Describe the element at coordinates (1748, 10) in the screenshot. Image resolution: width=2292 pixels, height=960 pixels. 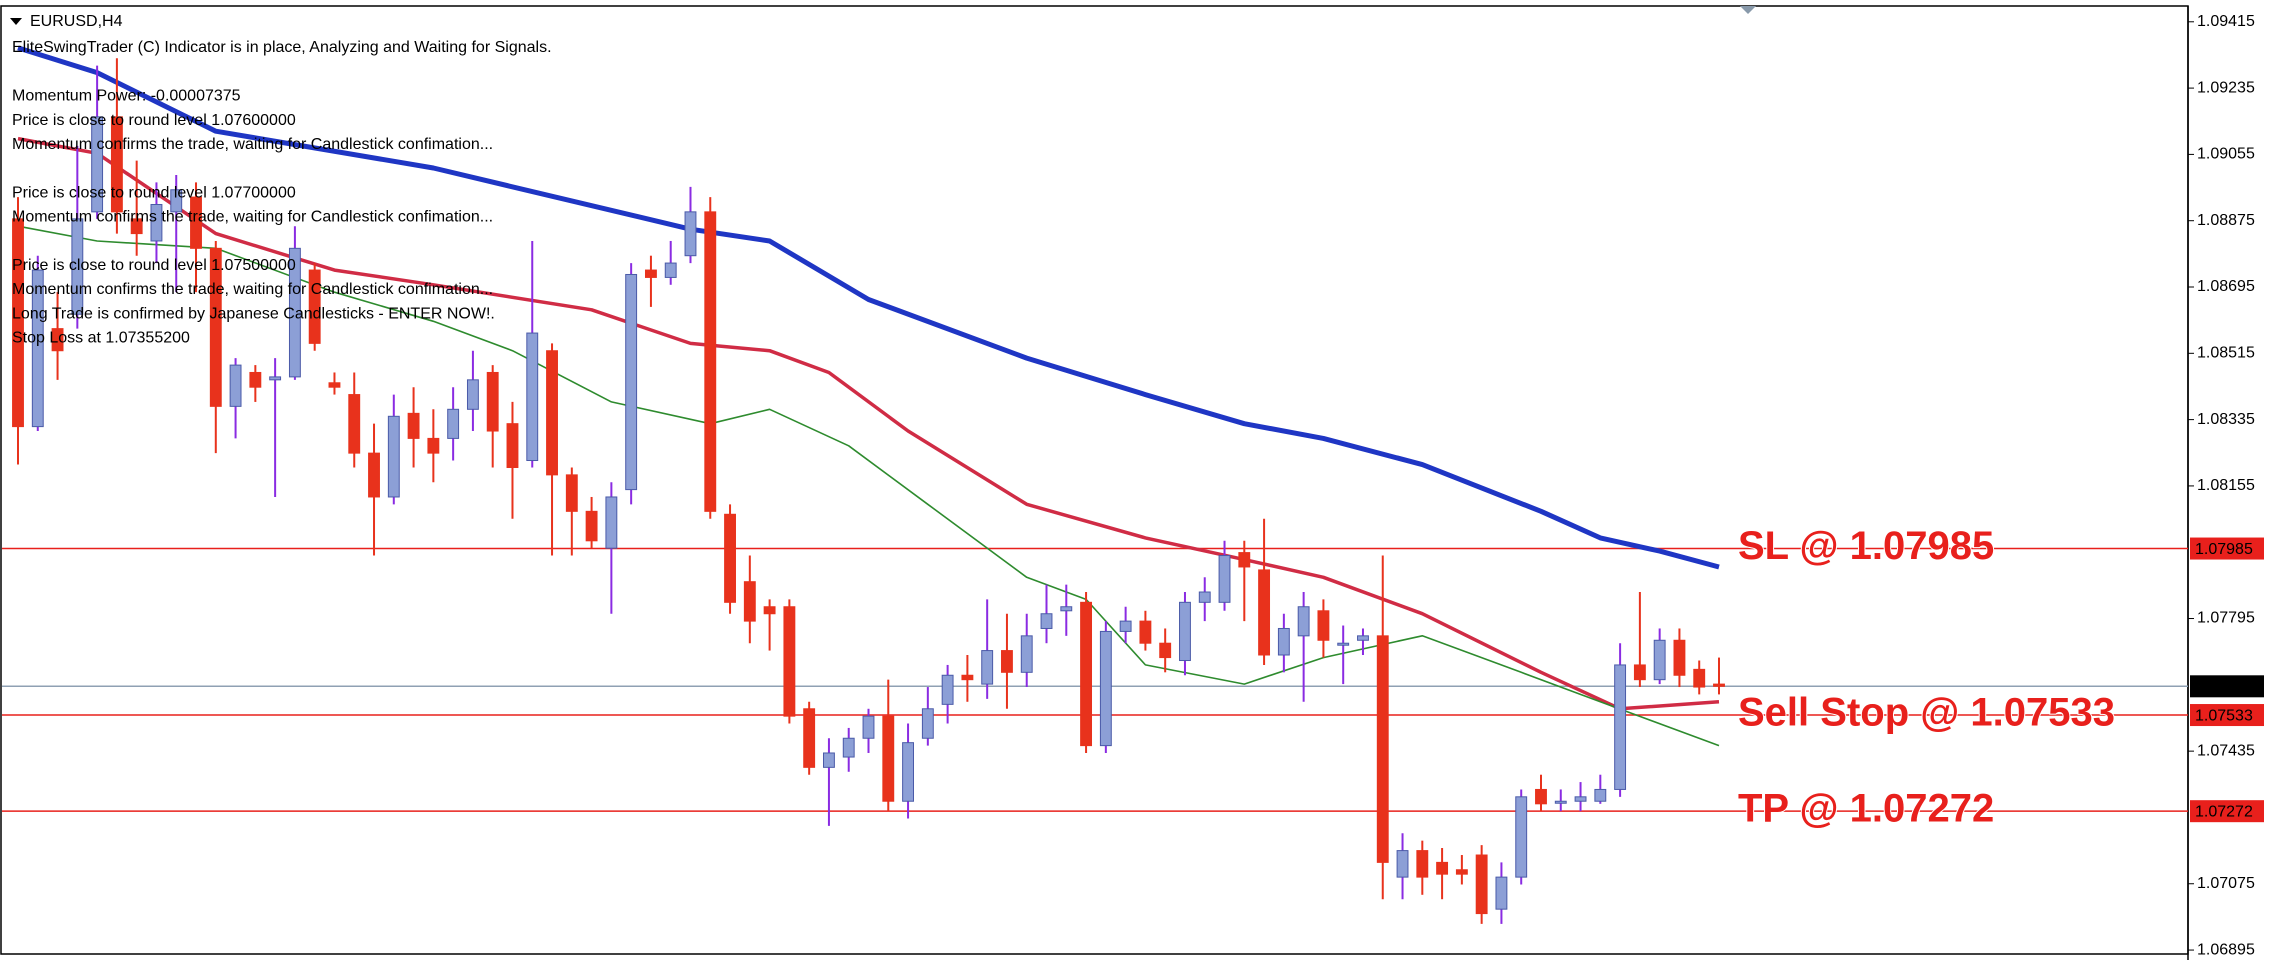
I see `shift-marker` at that location.